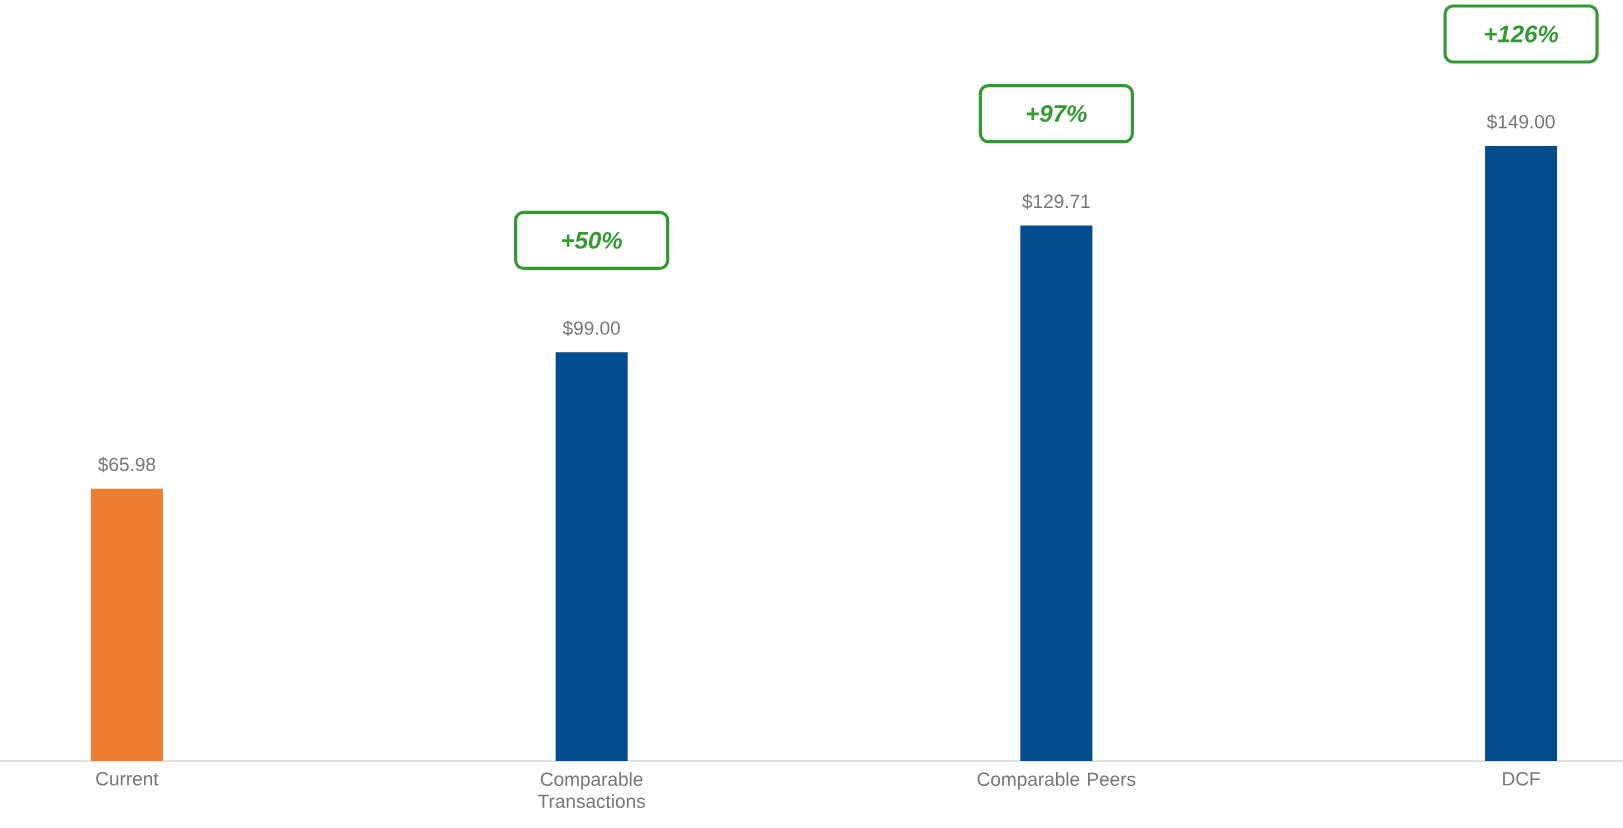 The image size is (1623, 828). I want to click on x-tick-label: Comparable Peers, so click(1056, 781).